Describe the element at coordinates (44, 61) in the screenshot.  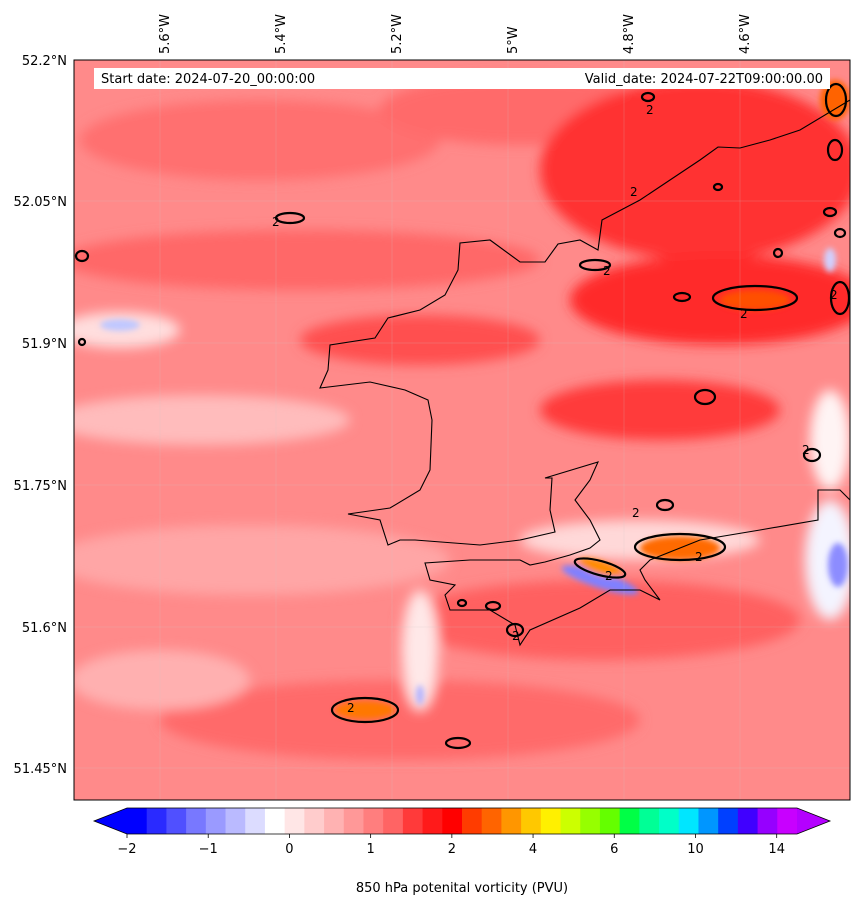
I see `lat-tick: 52.2°N` at that location.